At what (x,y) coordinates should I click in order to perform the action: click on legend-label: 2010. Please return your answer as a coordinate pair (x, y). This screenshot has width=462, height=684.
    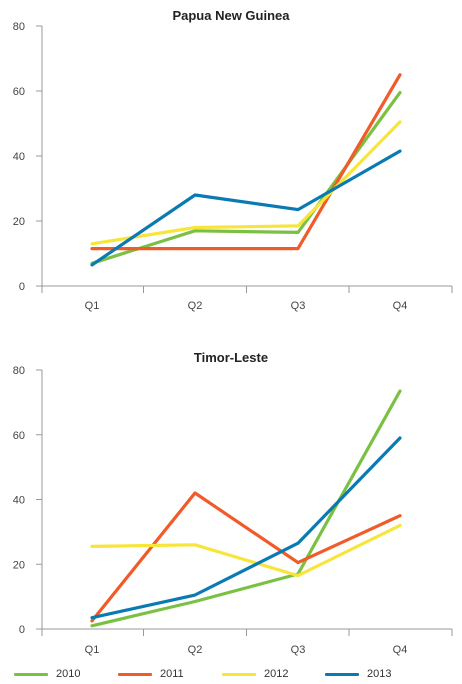
    Looking at the image, I should click on (68, 674).